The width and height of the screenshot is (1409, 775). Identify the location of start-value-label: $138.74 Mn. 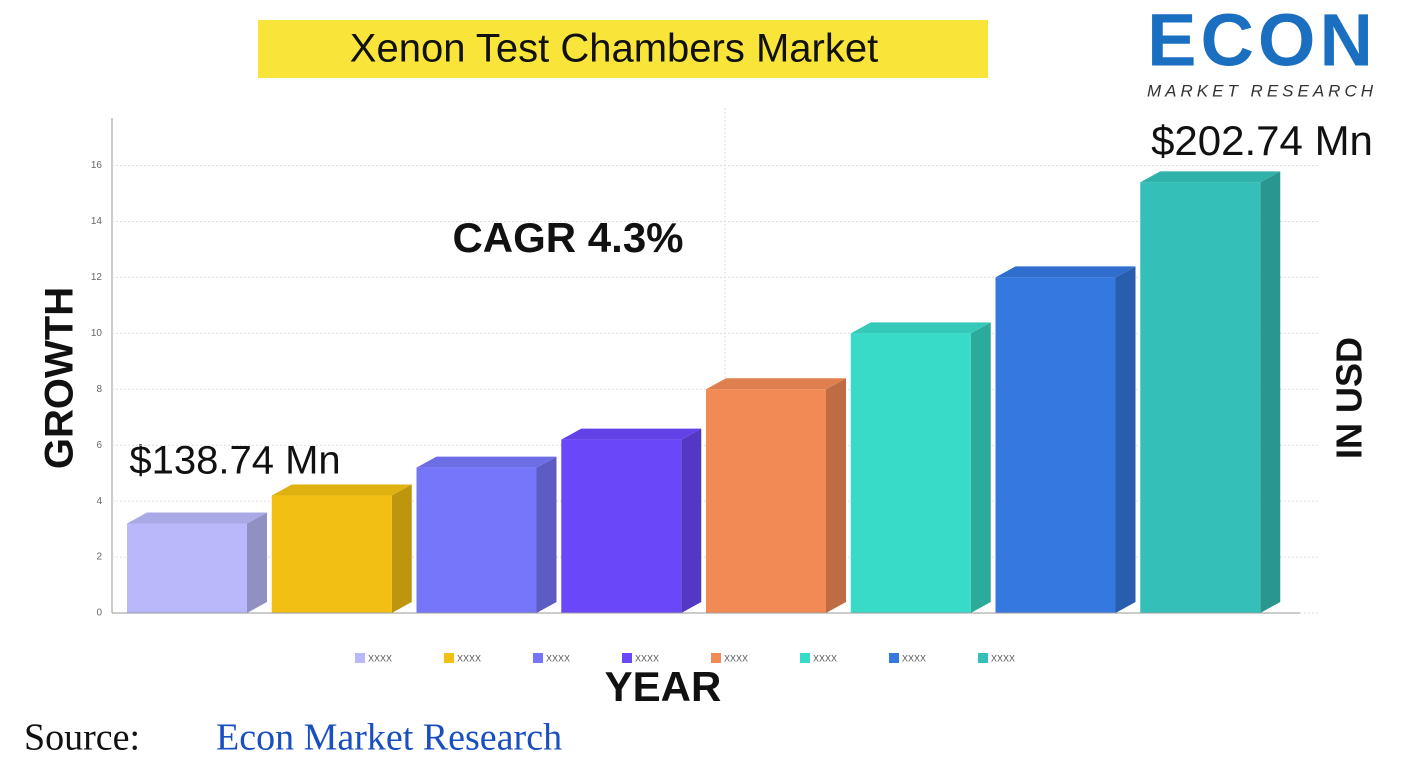
(234, 461).